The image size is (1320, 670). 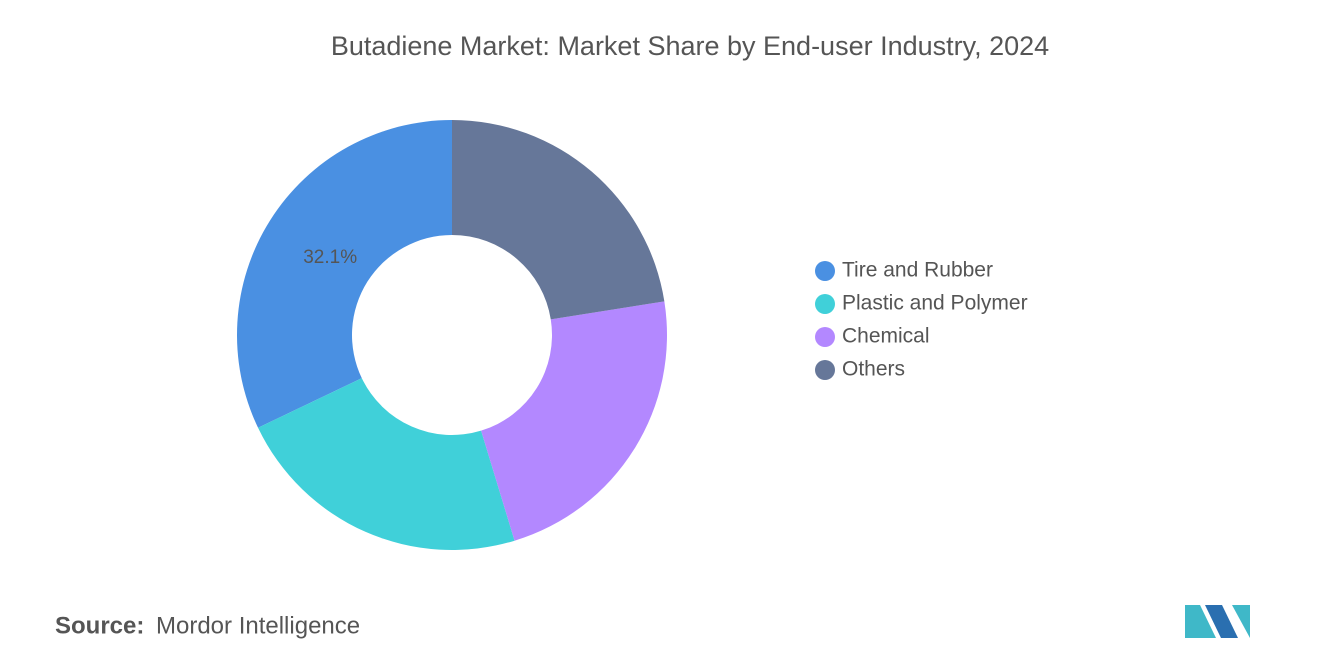 I want to click on data-label: 32.1%, so click(x=330, y=257).